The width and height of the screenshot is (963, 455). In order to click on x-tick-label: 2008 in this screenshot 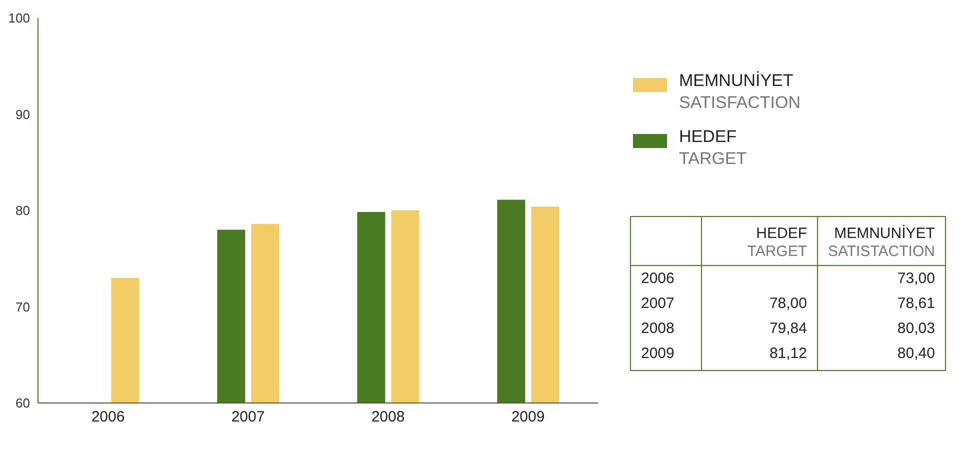, I will do `click(388, 417)`.